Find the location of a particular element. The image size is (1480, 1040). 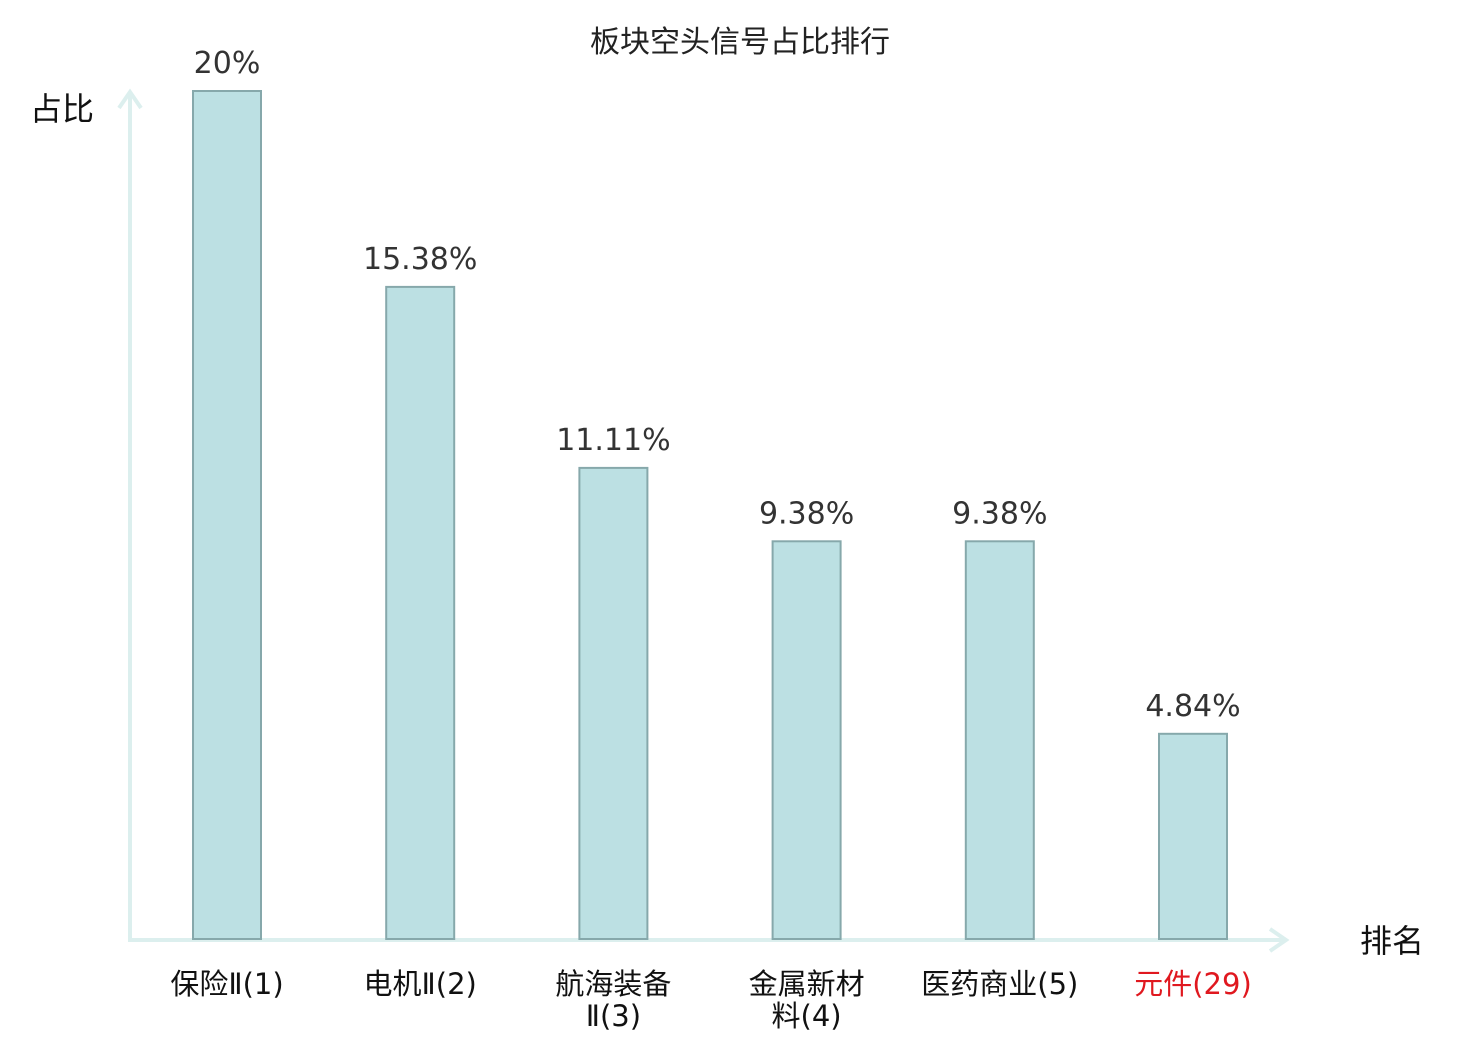

category-label-line: Ⅱ(3) is located at coordinates (613, 1016).